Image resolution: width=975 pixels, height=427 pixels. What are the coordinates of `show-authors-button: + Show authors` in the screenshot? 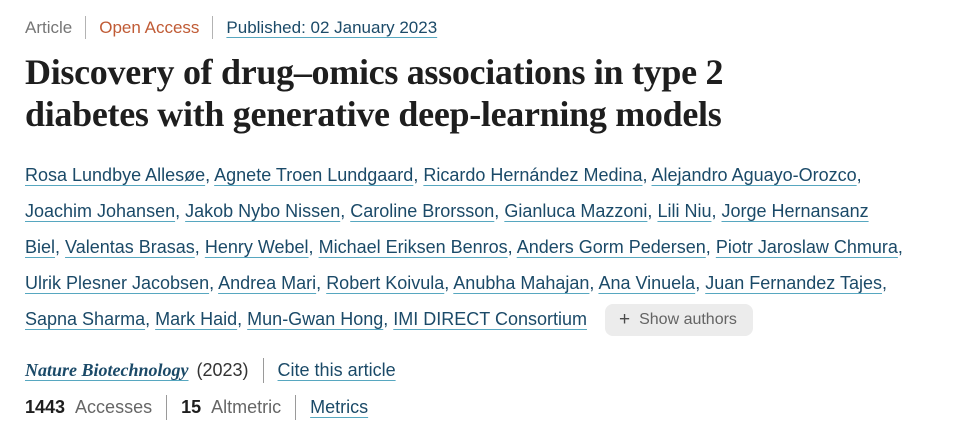 It's located at (678, 320).